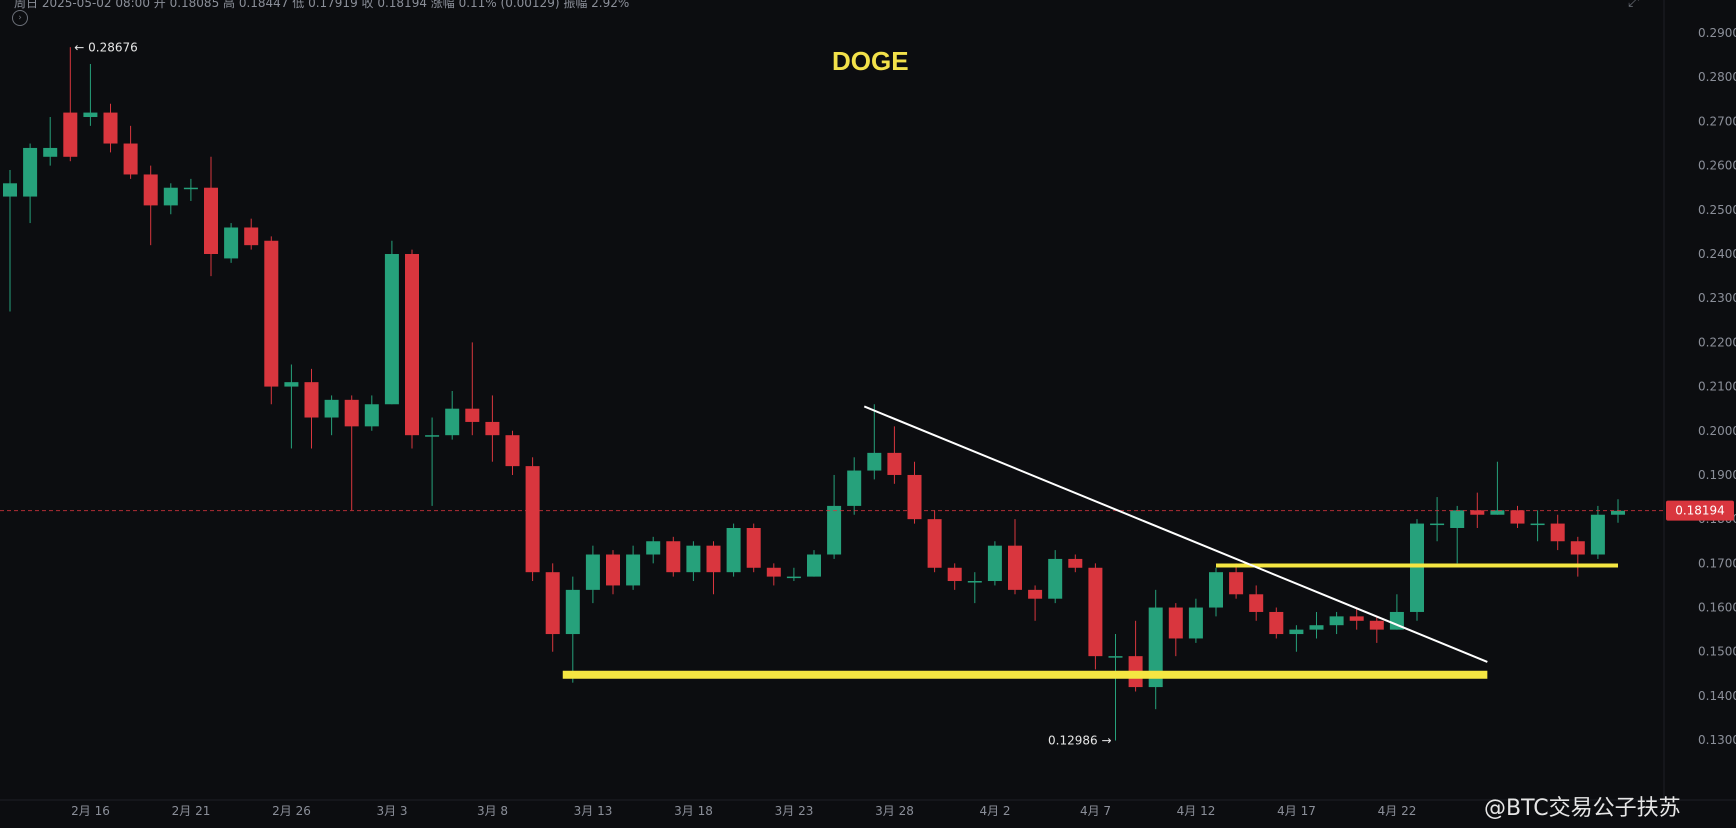 The height and width of the screenshot is (828, 1736). I want to click on y-tick-label: 0.27000, so click(1717, 121).